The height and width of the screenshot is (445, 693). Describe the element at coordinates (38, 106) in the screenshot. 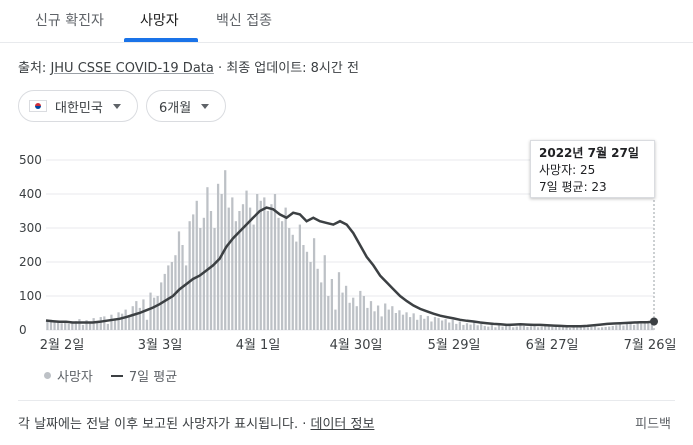

I see `korea-flag-icon` at that location.